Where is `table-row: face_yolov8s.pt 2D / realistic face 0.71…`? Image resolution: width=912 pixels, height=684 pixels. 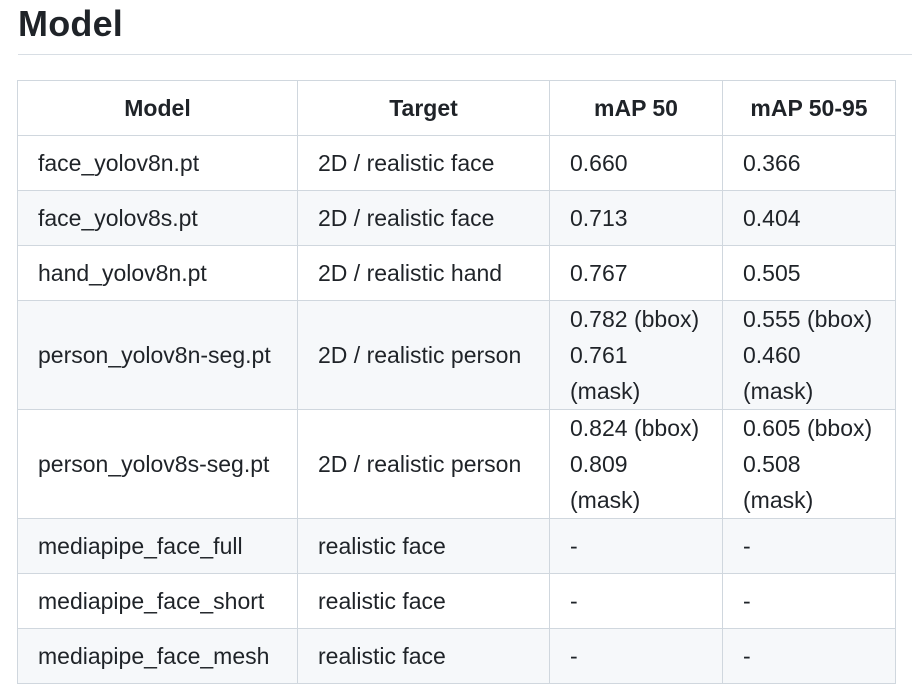
table-row: face_yolov8s.pt 2D / realistic face 0.71… is located at coordinates (456, 218).